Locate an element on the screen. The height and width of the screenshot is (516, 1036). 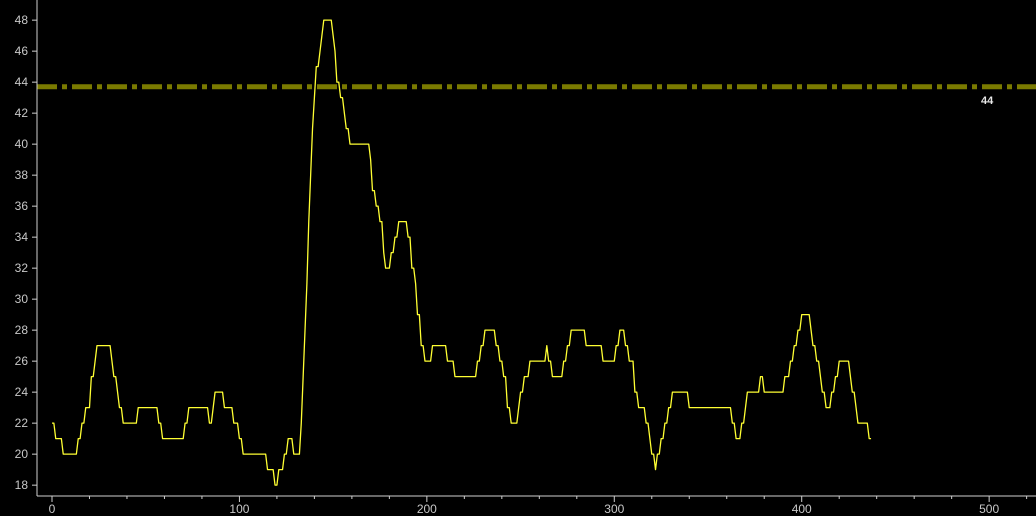
x-tick-label: 100 is located at coordinates (239, 509).